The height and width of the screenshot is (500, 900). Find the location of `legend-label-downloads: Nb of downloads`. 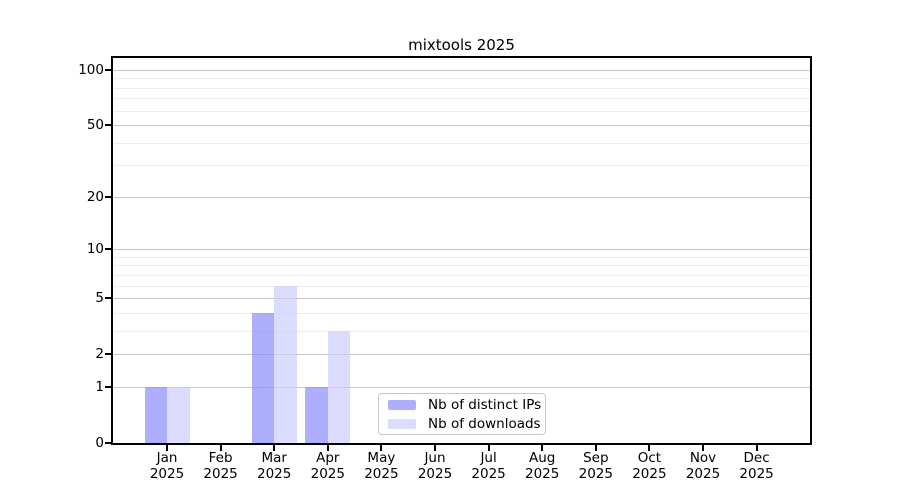

legend-label-downloads: Nb of downloads is located at coordinates (484, 423).